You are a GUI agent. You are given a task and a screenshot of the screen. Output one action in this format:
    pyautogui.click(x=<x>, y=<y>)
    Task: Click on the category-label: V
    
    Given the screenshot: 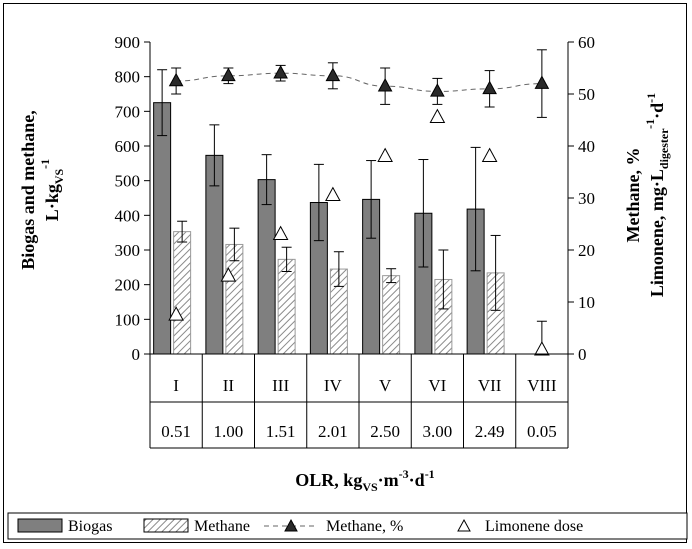 What is the action you would take?
    pyautogui.click(x=385, y=385)
    